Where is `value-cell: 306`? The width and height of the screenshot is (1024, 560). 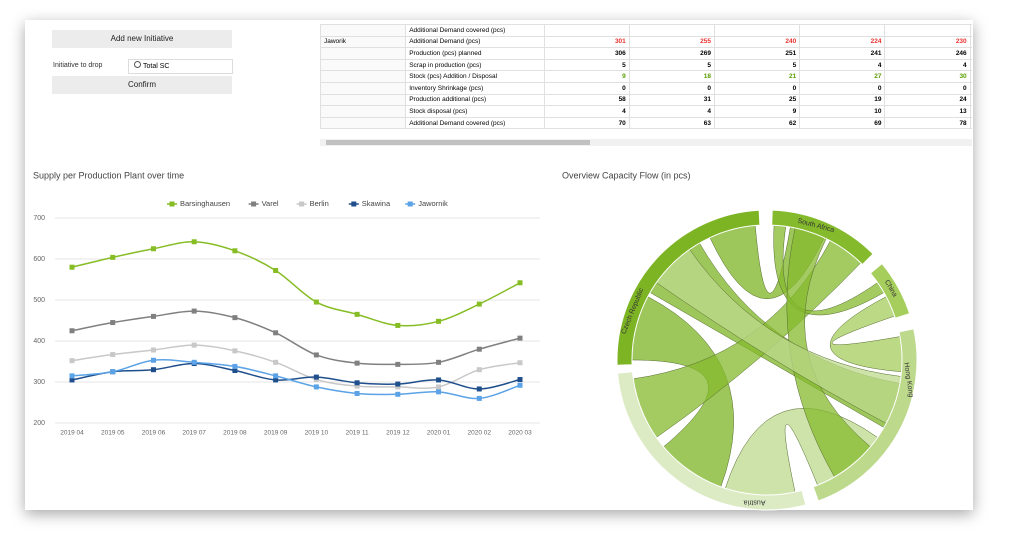
value-cell: 306 is located at coordinates (586, 53).